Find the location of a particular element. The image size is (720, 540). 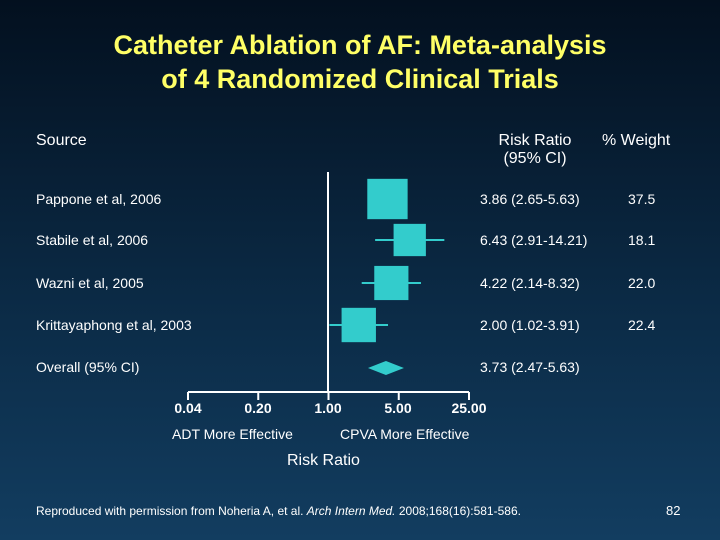

study-name: Stabile et al, 2006 is located at coordinates (92, 240).